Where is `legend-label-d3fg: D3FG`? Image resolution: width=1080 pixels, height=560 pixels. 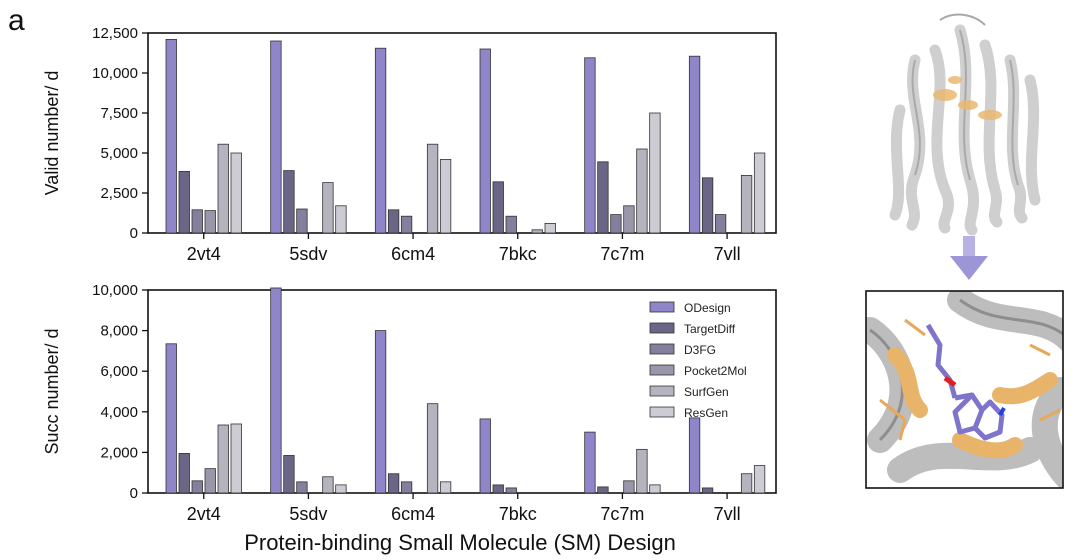
legend-label-d3fg: D3FG is located at coordinates (700, 350).